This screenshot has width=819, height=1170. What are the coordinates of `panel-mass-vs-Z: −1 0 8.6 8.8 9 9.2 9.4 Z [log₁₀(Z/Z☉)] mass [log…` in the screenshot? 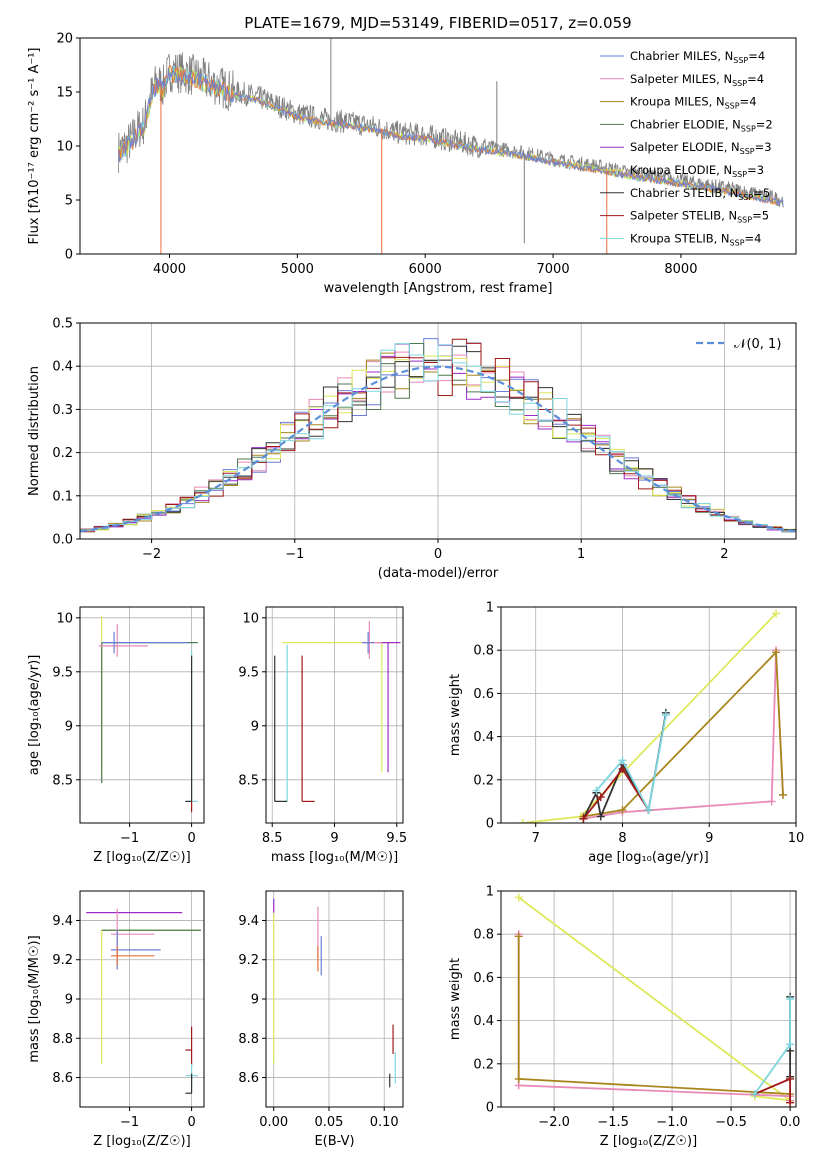 It's located at (116, 1019).